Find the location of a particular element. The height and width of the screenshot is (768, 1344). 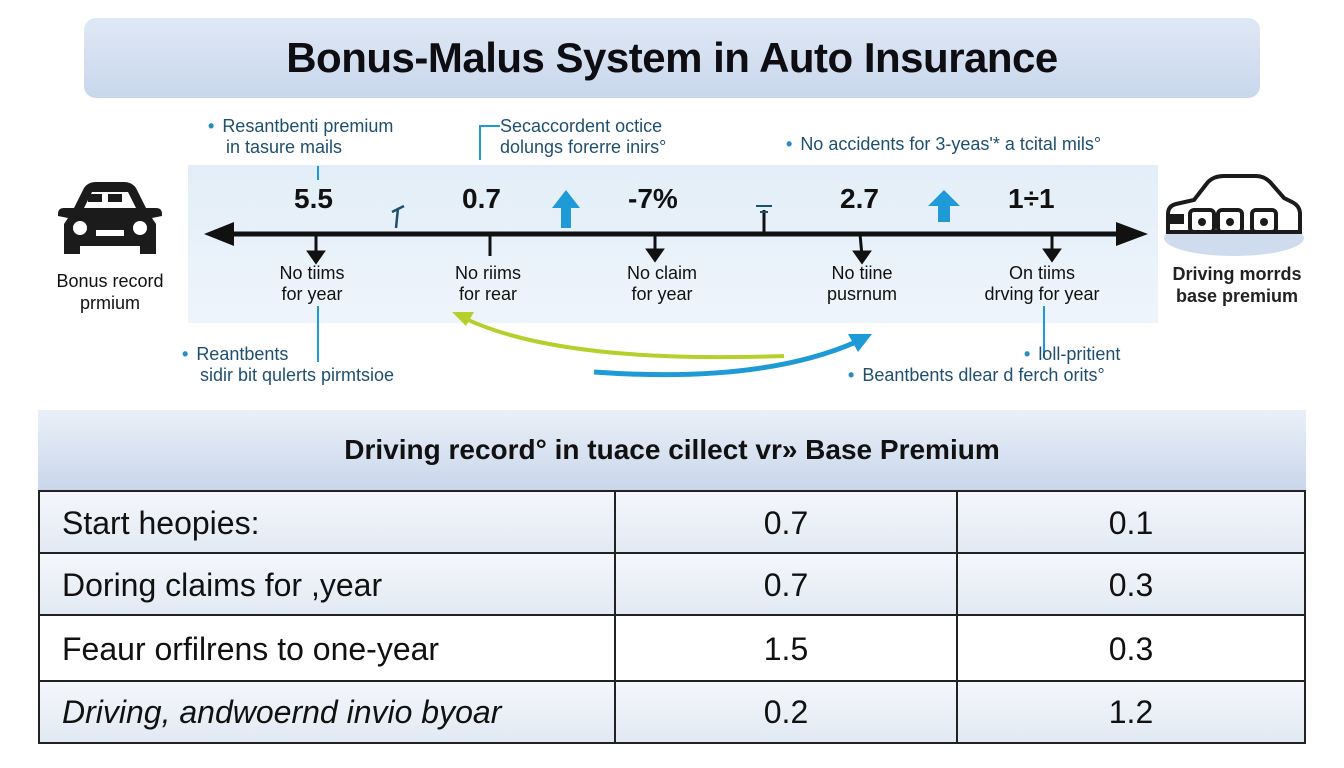

table-row: Doring claims for ,year 0.7 0.3 is located at coordinates (672, 584).